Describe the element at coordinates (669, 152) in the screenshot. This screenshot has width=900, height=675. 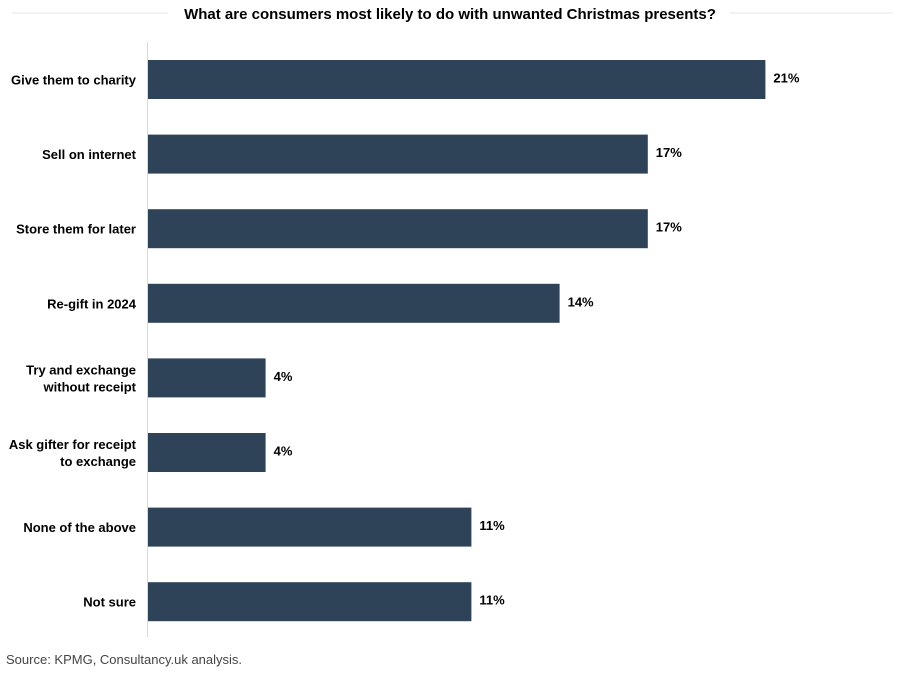
I see `value-label-1: 17%` at that location.